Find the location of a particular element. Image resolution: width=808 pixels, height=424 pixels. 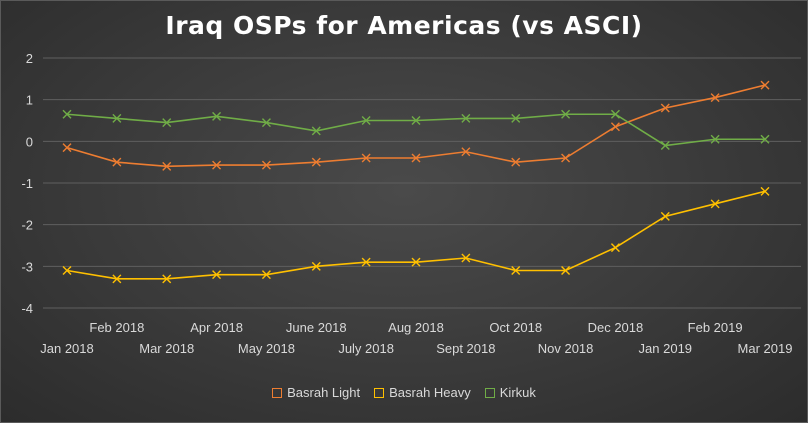

x-tick-label: Mar 2018 is located at coordinates (166, 348).